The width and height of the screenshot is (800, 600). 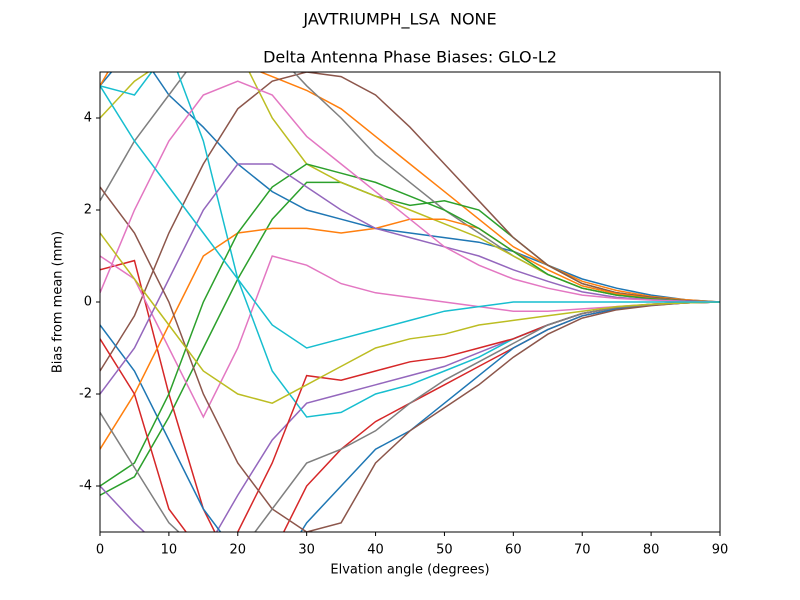 What do you see at coordinates (58, 302) in the screenshot?
I see `y-axis-label: Bias from mean (mm)` at bounding box center [58, 302].